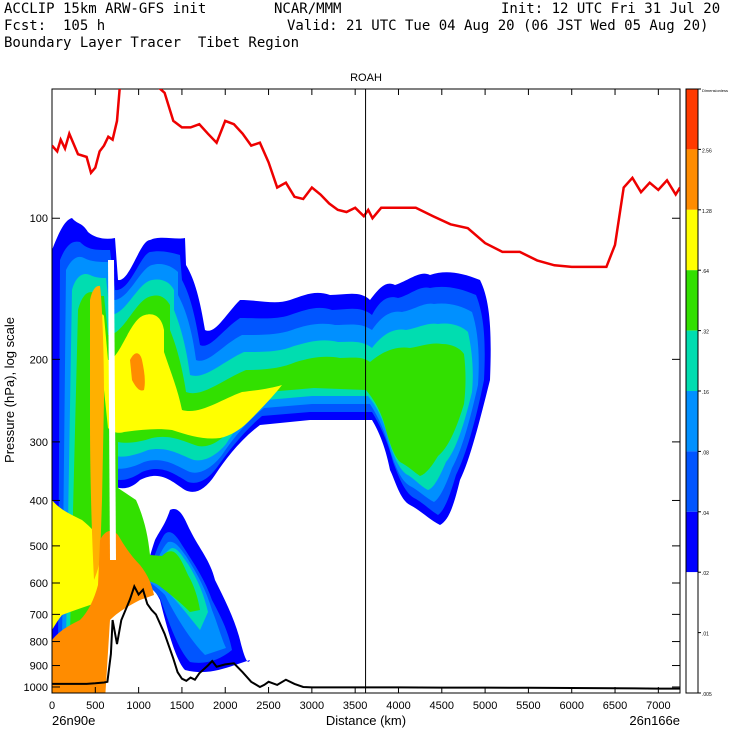 Image resolution: width=740 pixels, height=740 pixels. What do you see at coordinates (705, 574) in the screenshot?
I see `colorbar-label: .02` at bounding box center [705, 574].